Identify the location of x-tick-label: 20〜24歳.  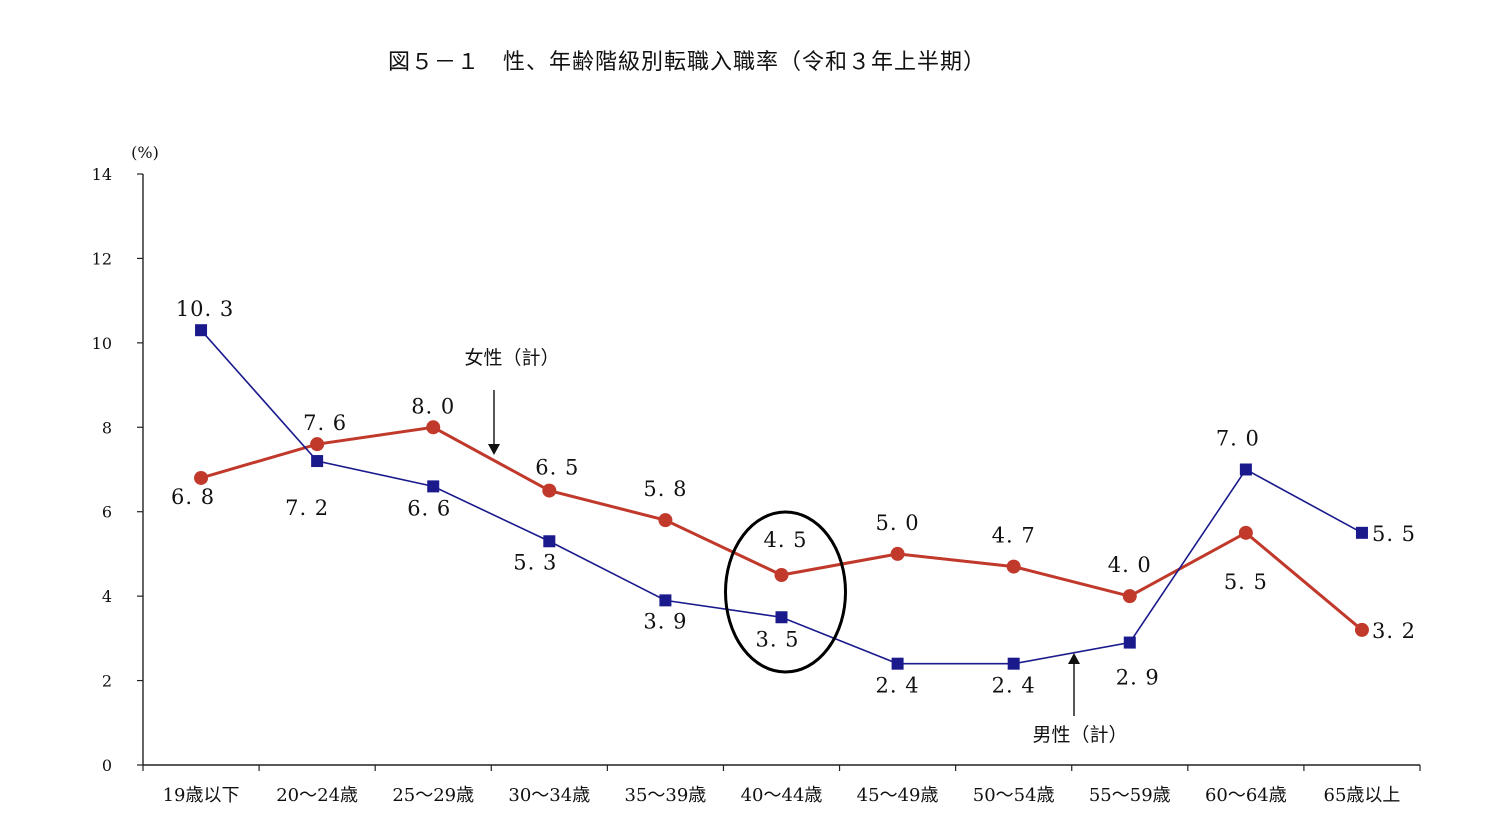
(317, 795).